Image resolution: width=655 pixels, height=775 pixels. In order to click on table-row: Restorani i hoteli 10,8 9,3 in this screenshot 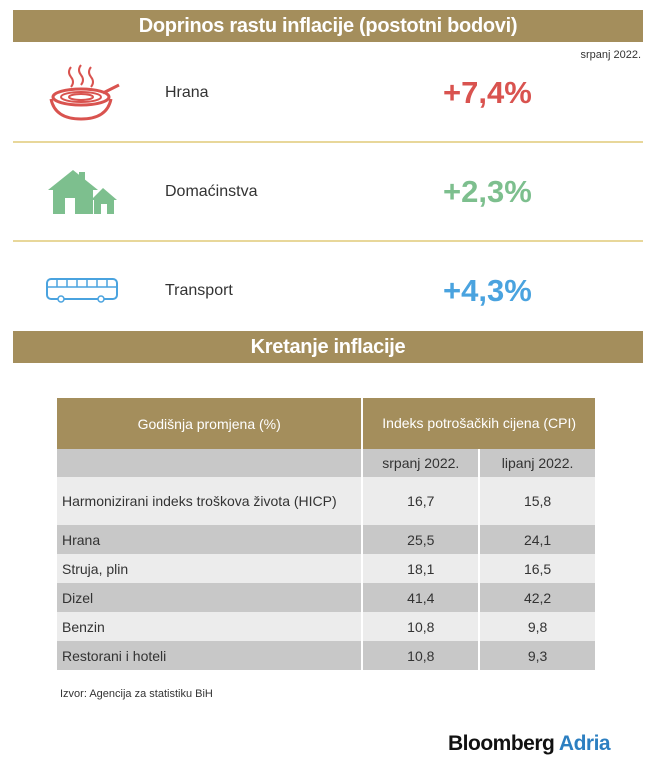, I will do `click(326, 655)`.